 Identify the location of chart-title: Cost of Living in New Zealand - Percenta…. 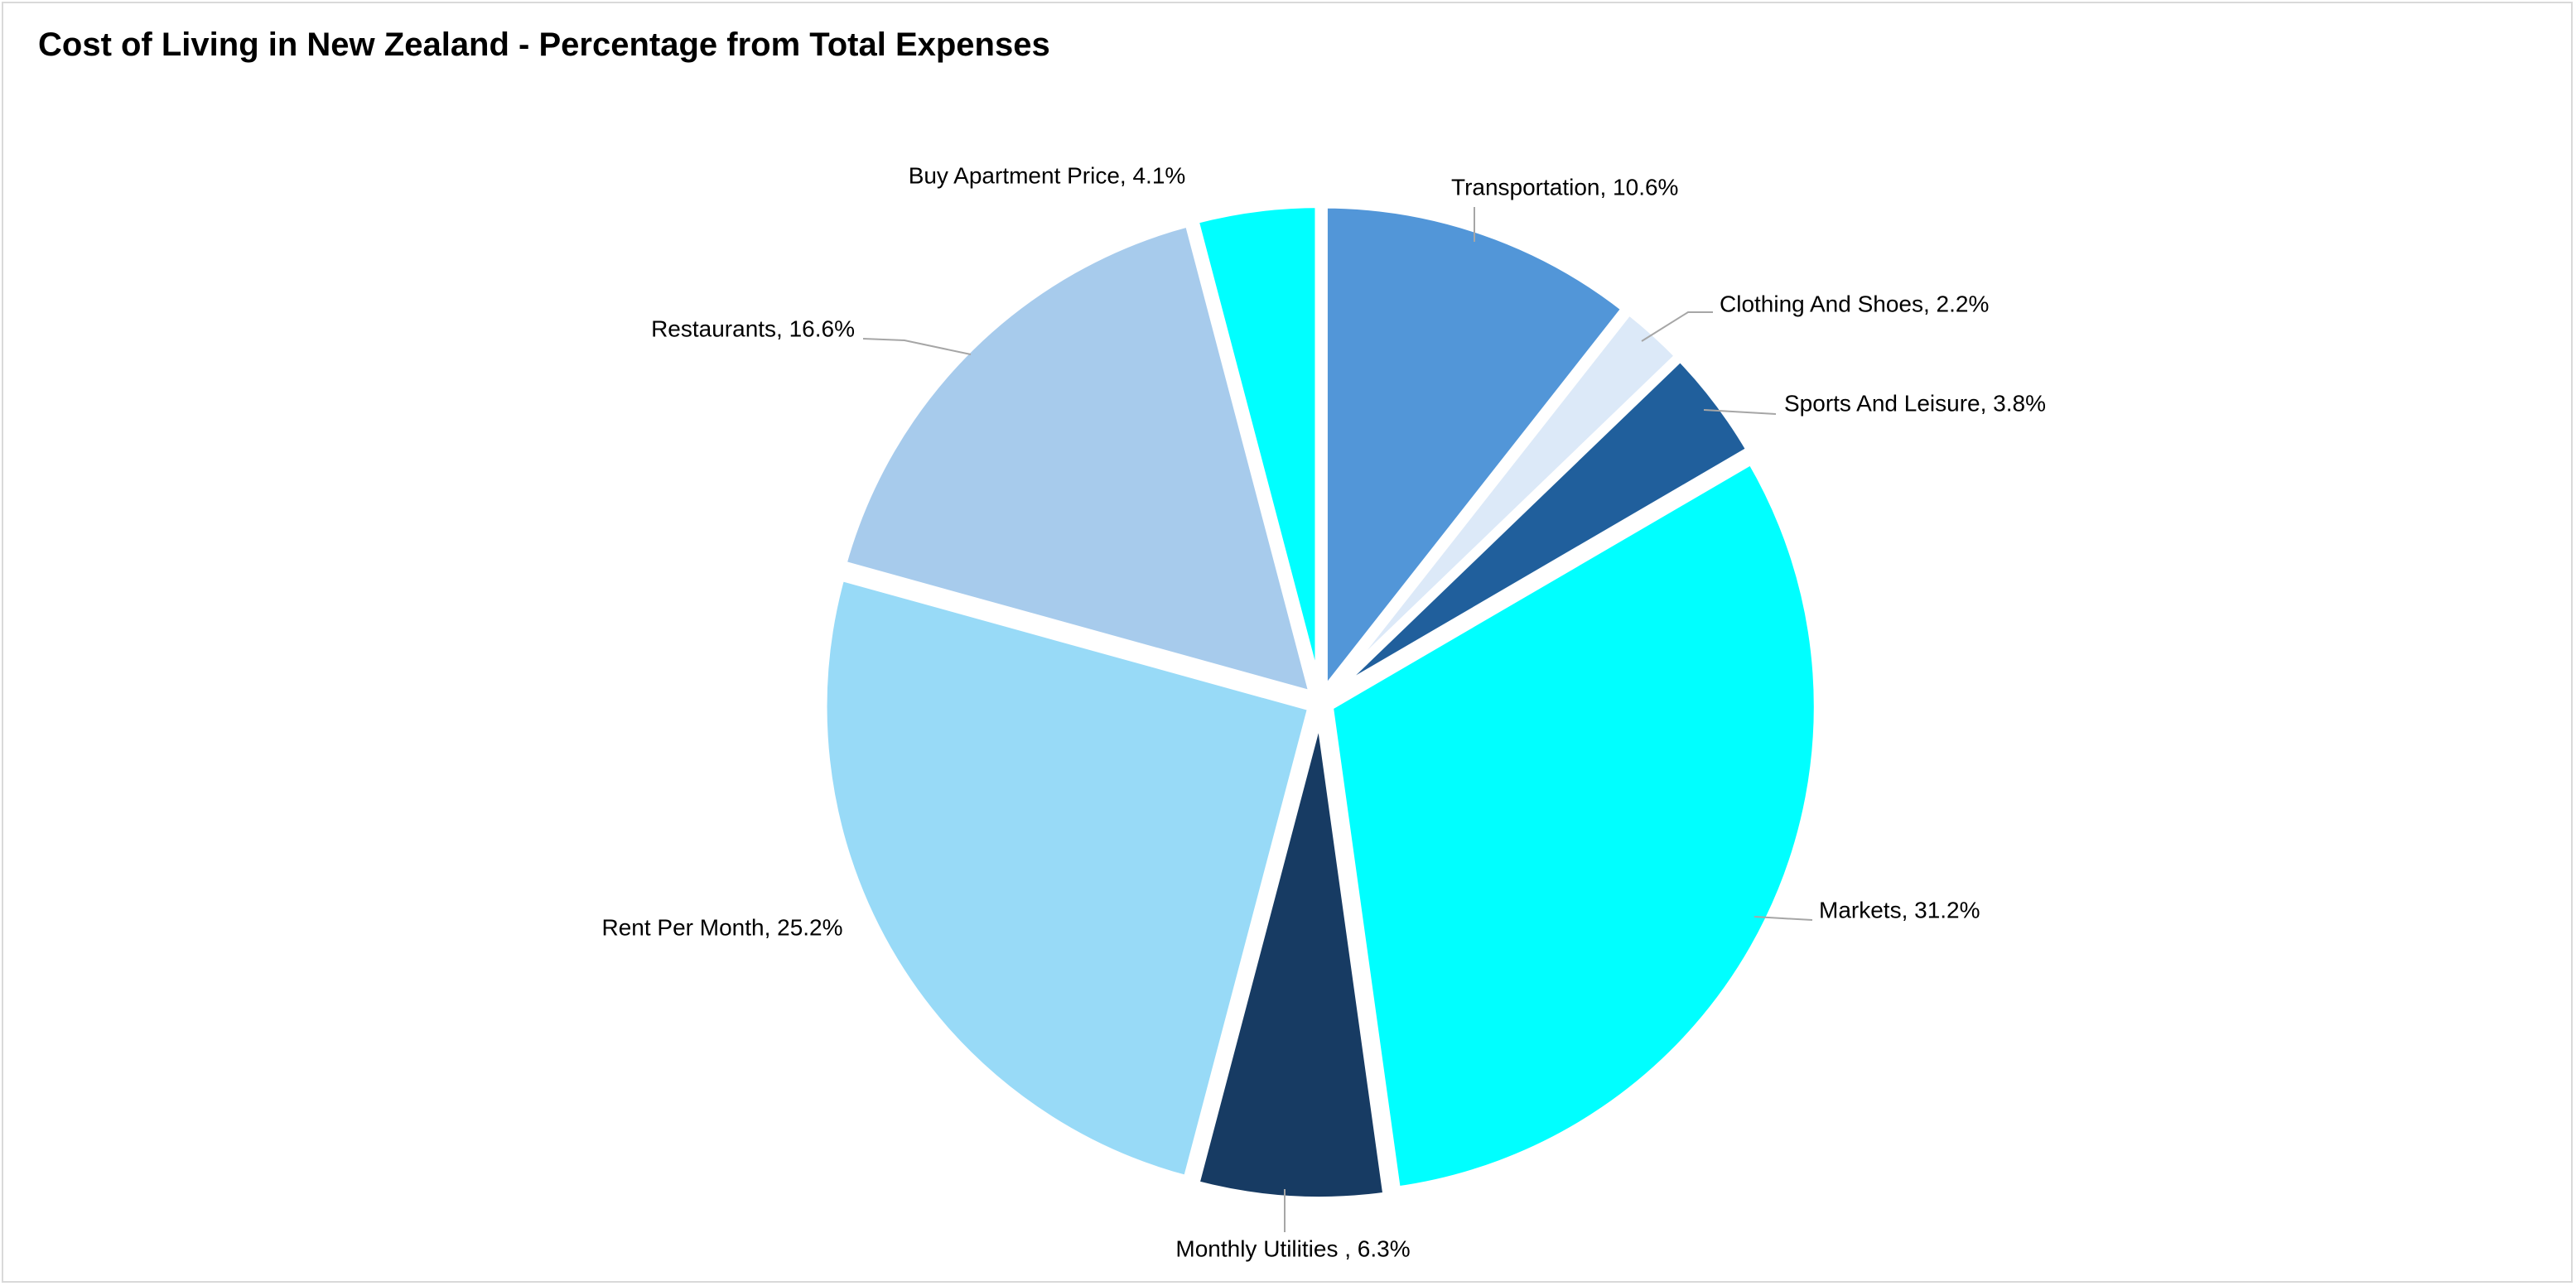
(544, 44).